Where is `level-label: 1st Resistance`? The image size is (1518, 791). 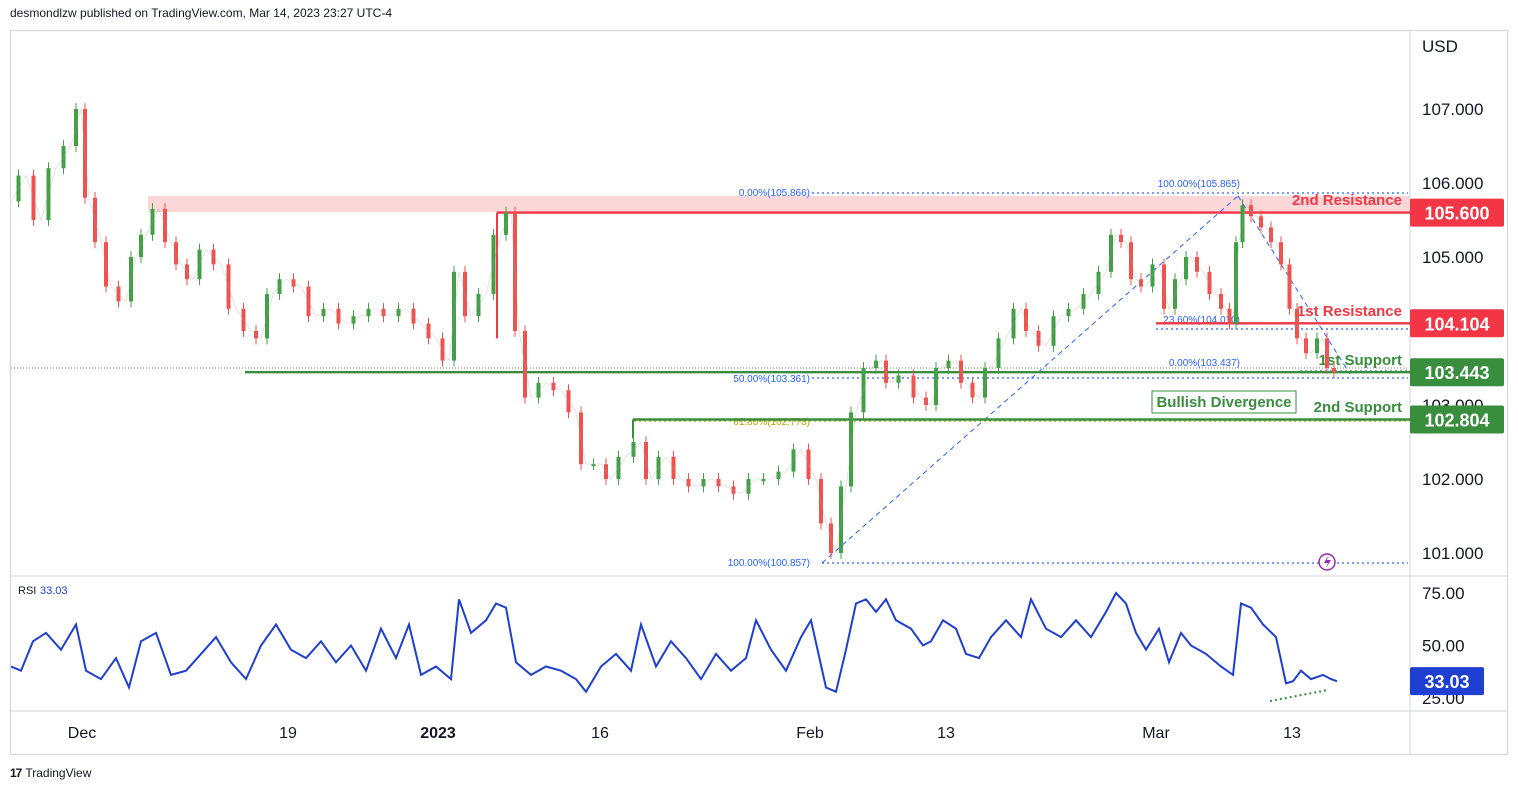
level-label: 1st Resistance is located at coordinates (1349, 311).